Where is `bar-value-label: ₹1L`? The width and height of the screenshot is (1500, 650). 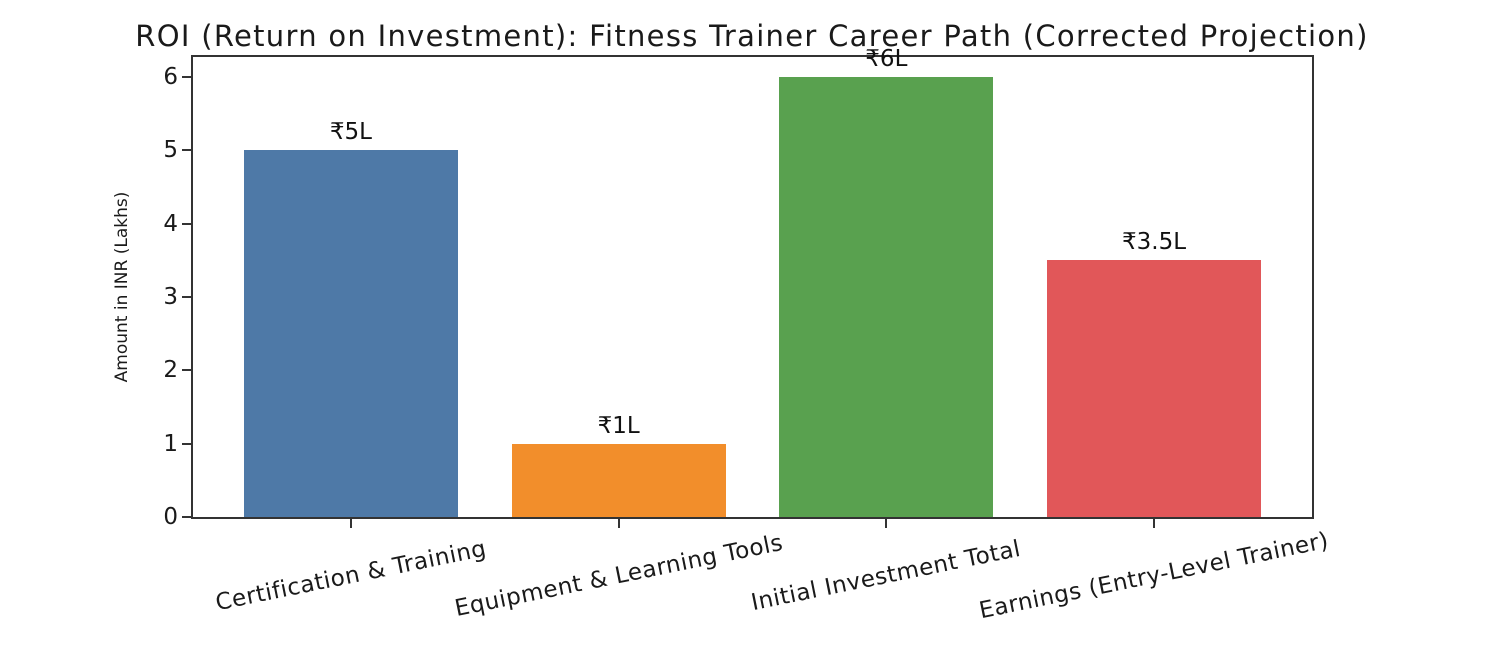
bar-value-label: ₹1L is located at coordinates (618, 425).